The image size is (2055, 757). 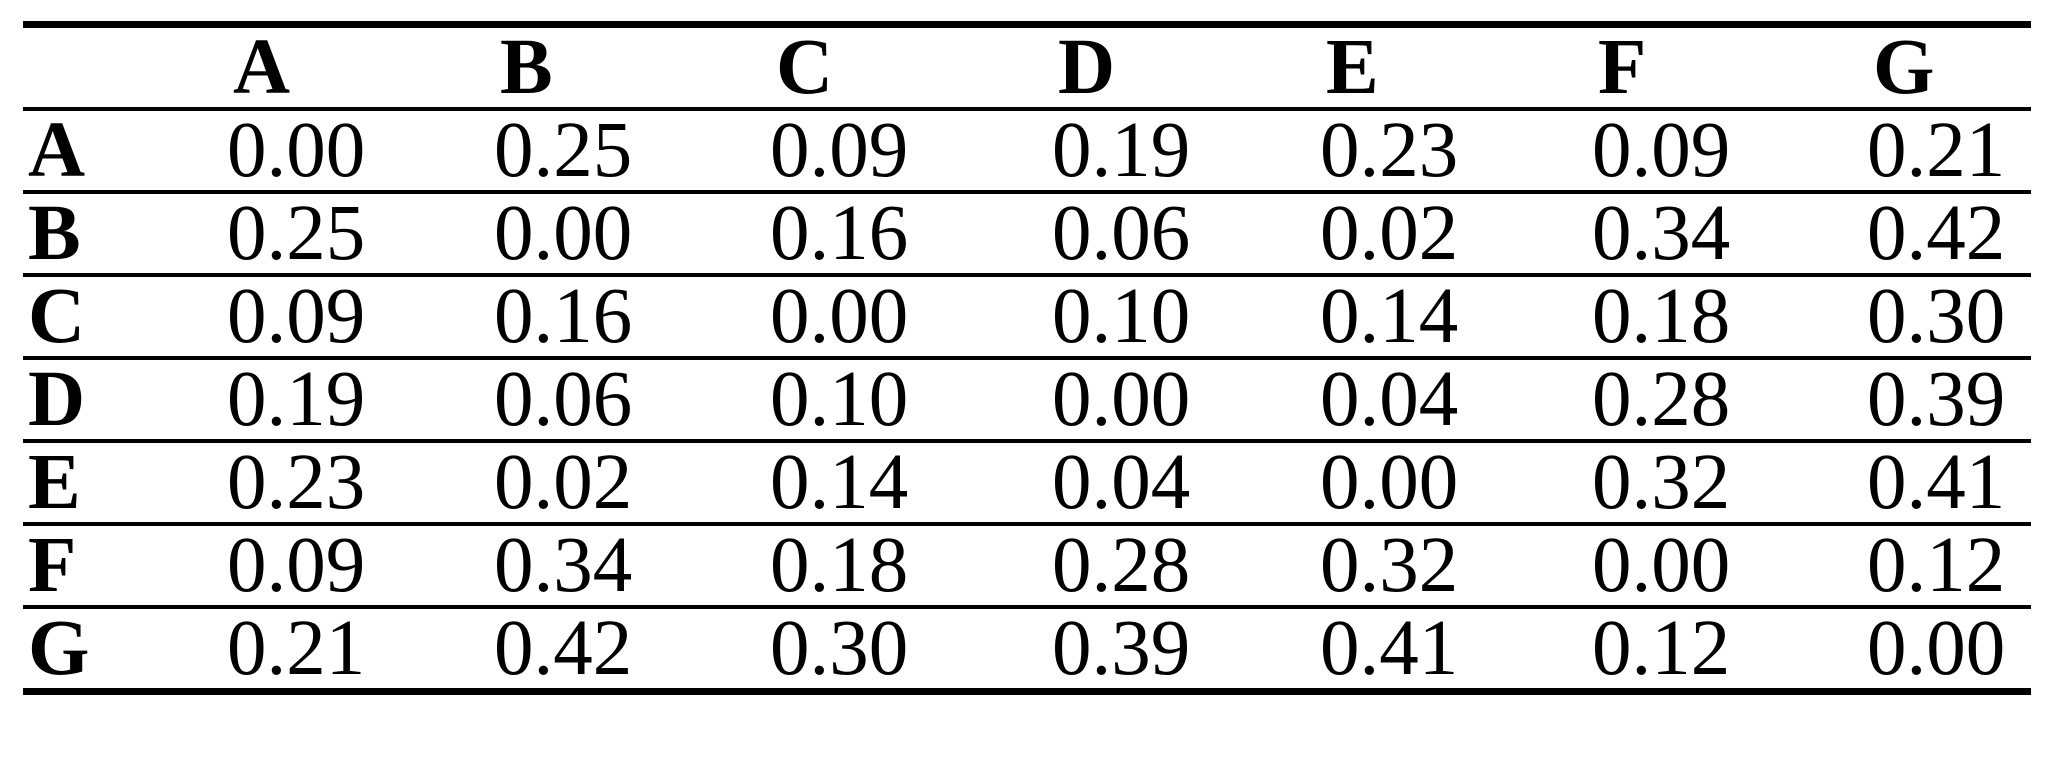 What do you see at coordinates (1027, 399) in the screenshot?
I see `table-row: D 0.19 0.06 0.10 0.00 0.04 0.28 0.39` at bounding box center [1027, 399].